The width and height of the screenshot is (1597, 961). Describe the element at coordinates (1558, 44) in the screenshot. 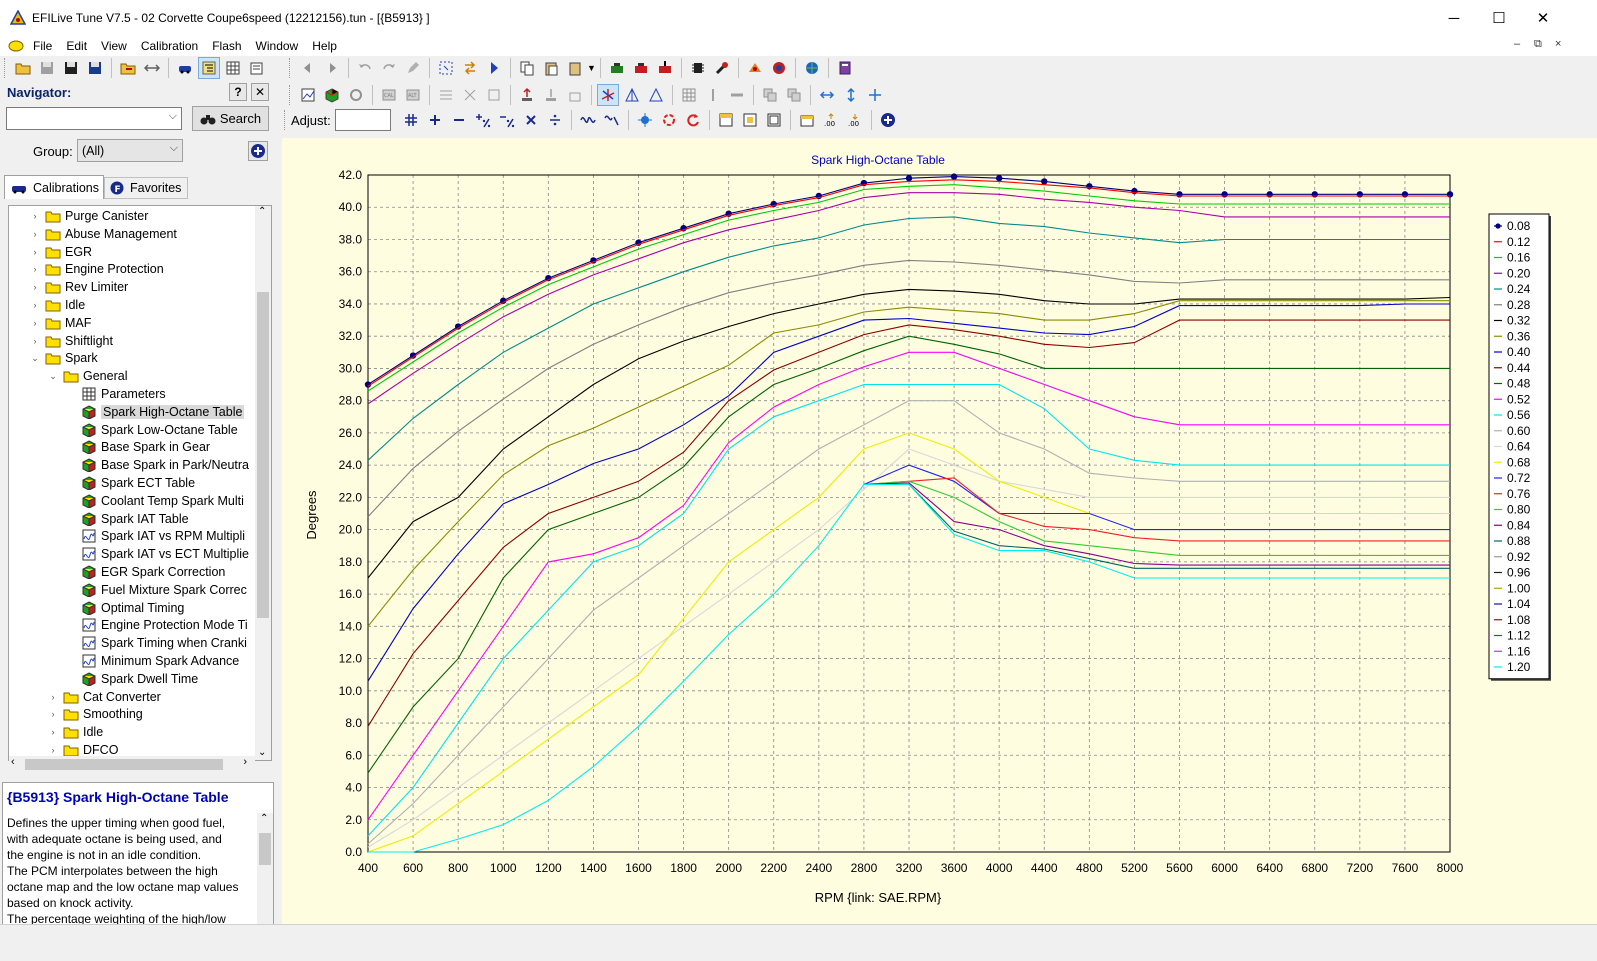

I see `mdi-close-button: ×` at that location.